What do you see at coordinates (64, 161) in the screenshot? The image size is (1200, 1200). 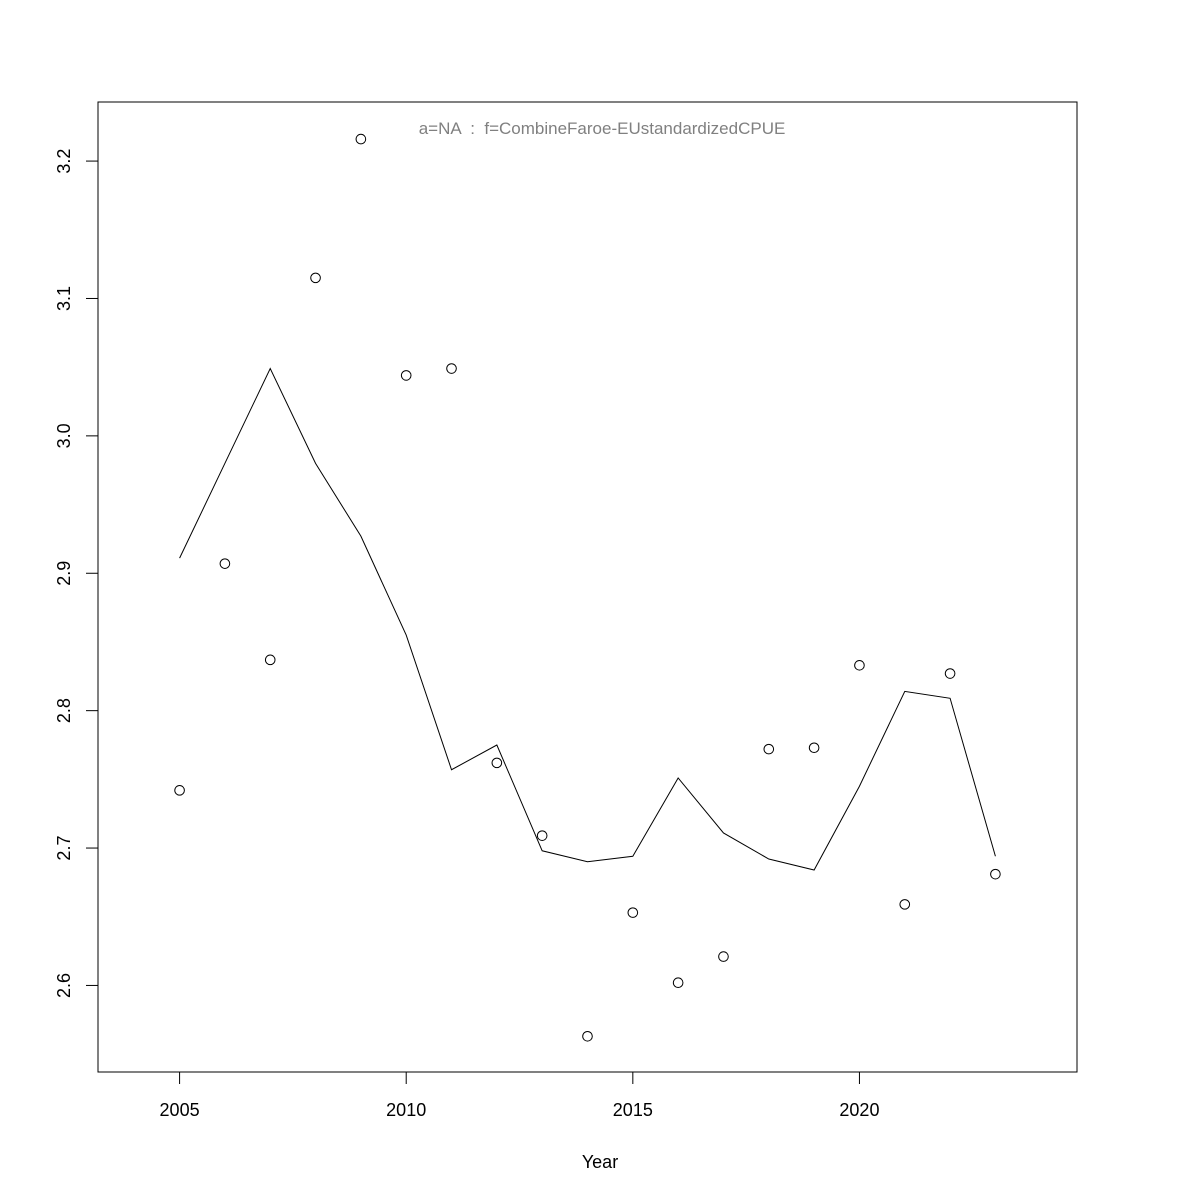 I see `y-tick-label: 3.2` at bounding box center [64, 161].